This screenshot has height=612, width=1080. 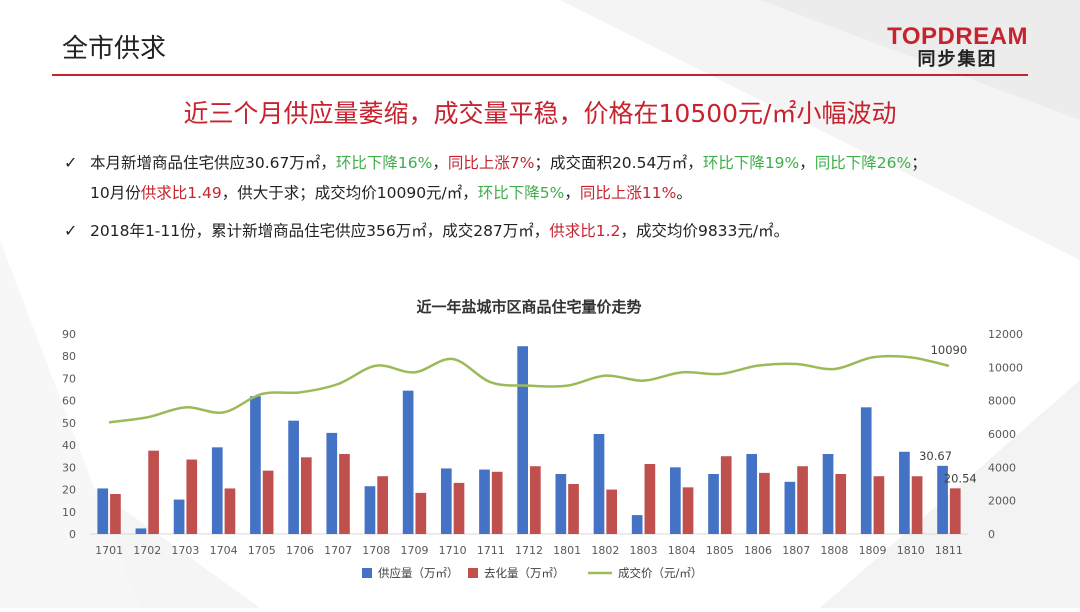 I want to click on data-label: 20.54, so click(x=960, y=478).